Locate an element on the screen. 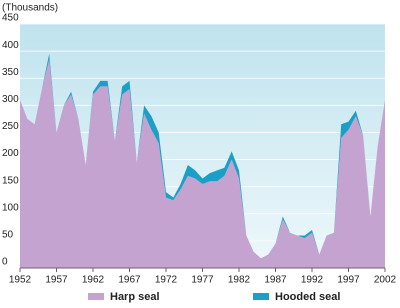  y-tick-label: 300 is located at coordinates (10, 99).